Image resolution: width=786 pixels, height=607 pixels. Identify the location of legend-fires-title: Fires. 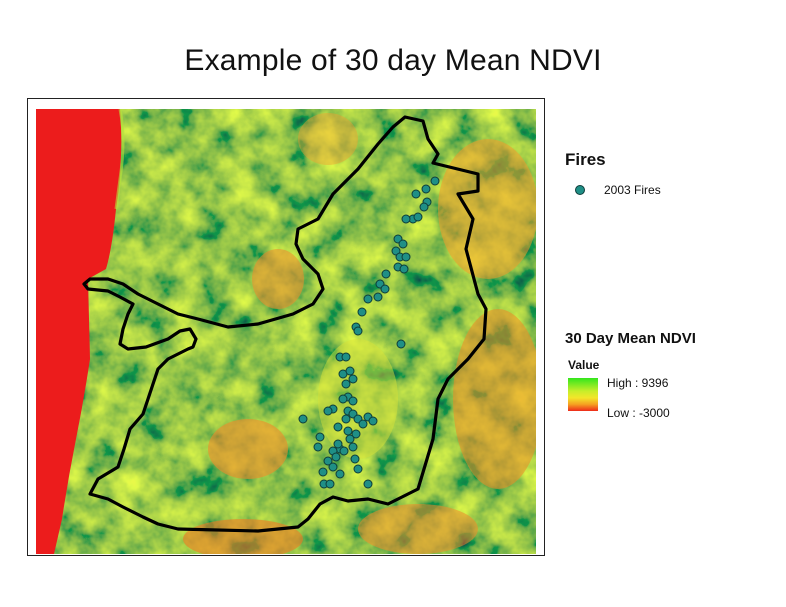
(585, 159).